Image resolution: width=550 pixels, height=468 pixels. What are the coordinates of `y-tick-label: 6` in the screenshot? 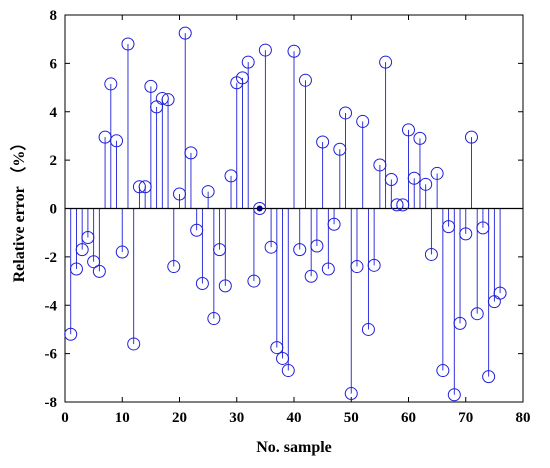 It's located at (54, 64).